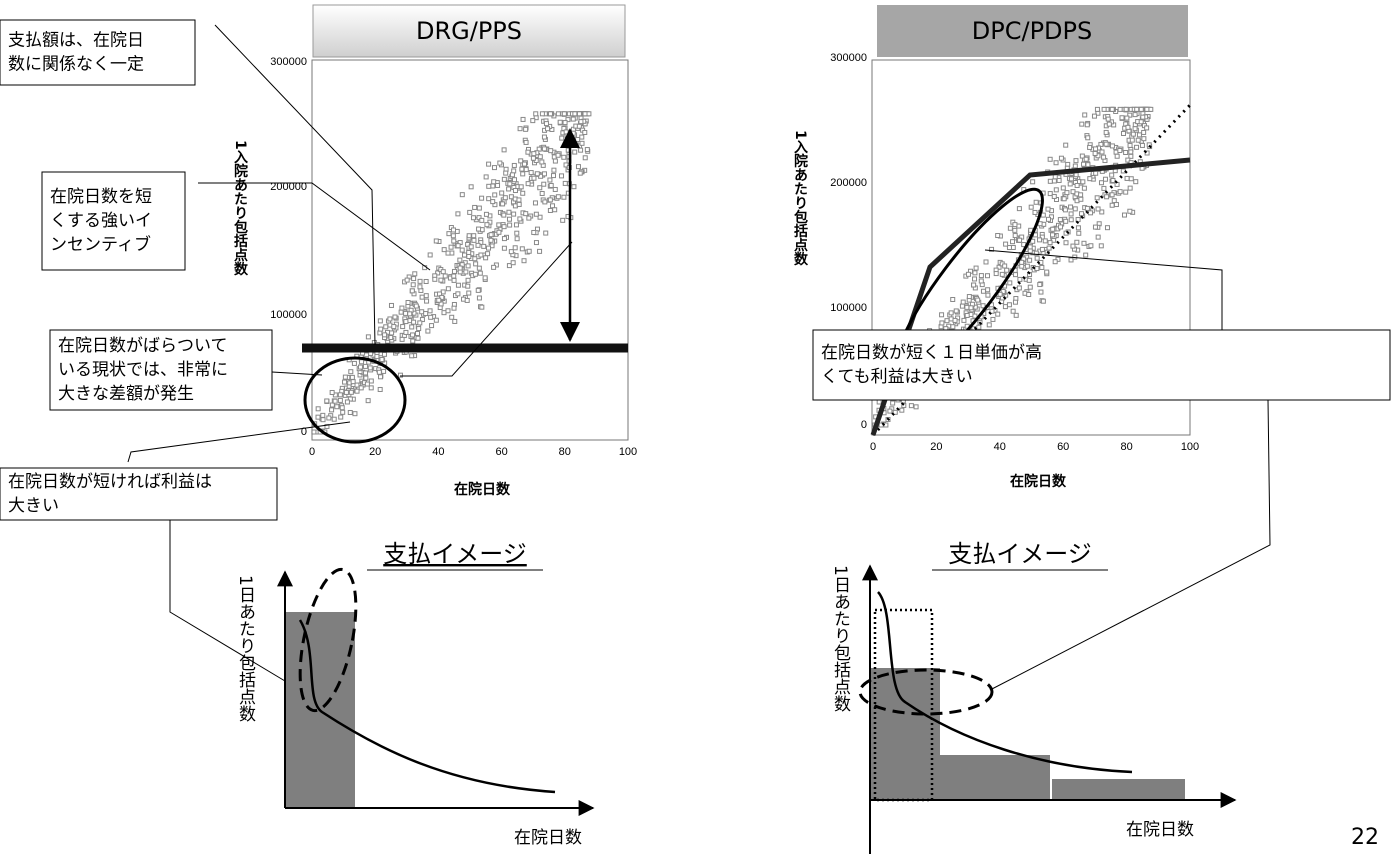  I want to click on bar, so click(995, 777).